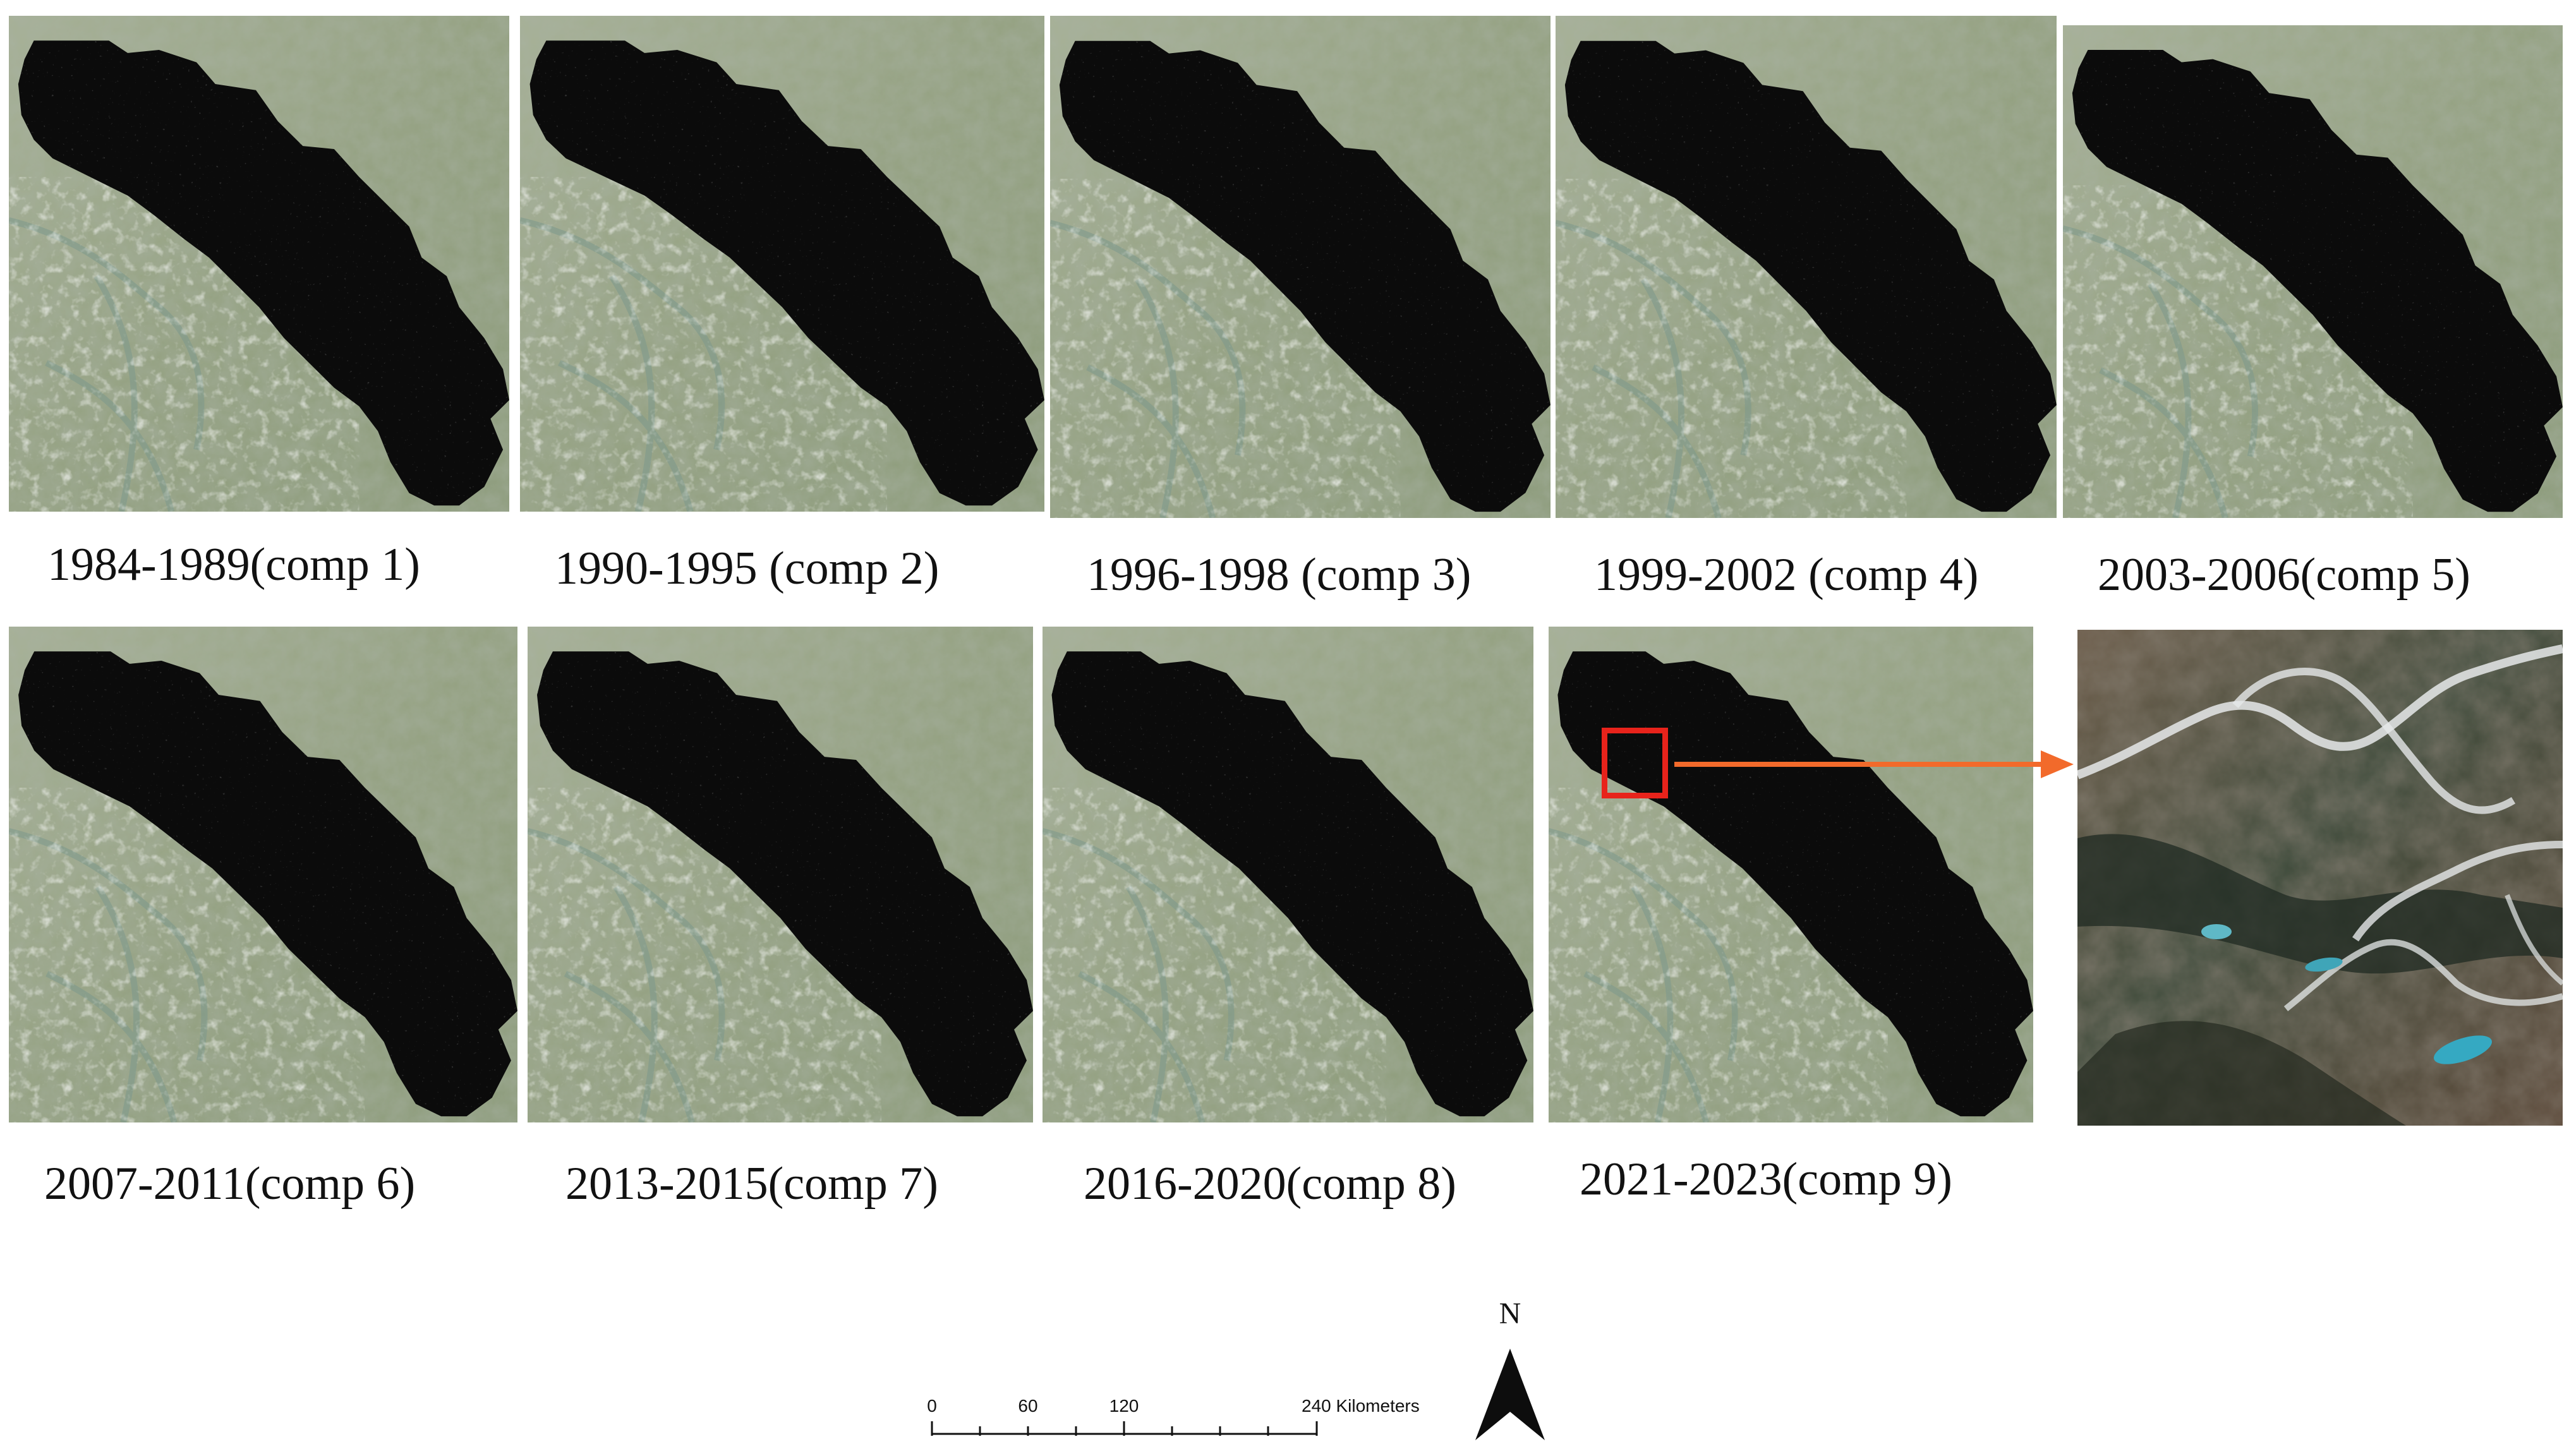 This screenshot has height=1456, width=2569. What do you see at coordinates (1510, 1368) in the screenshot?
I see `north-arrow-icon: N` at bounding box center [1510, 1368].